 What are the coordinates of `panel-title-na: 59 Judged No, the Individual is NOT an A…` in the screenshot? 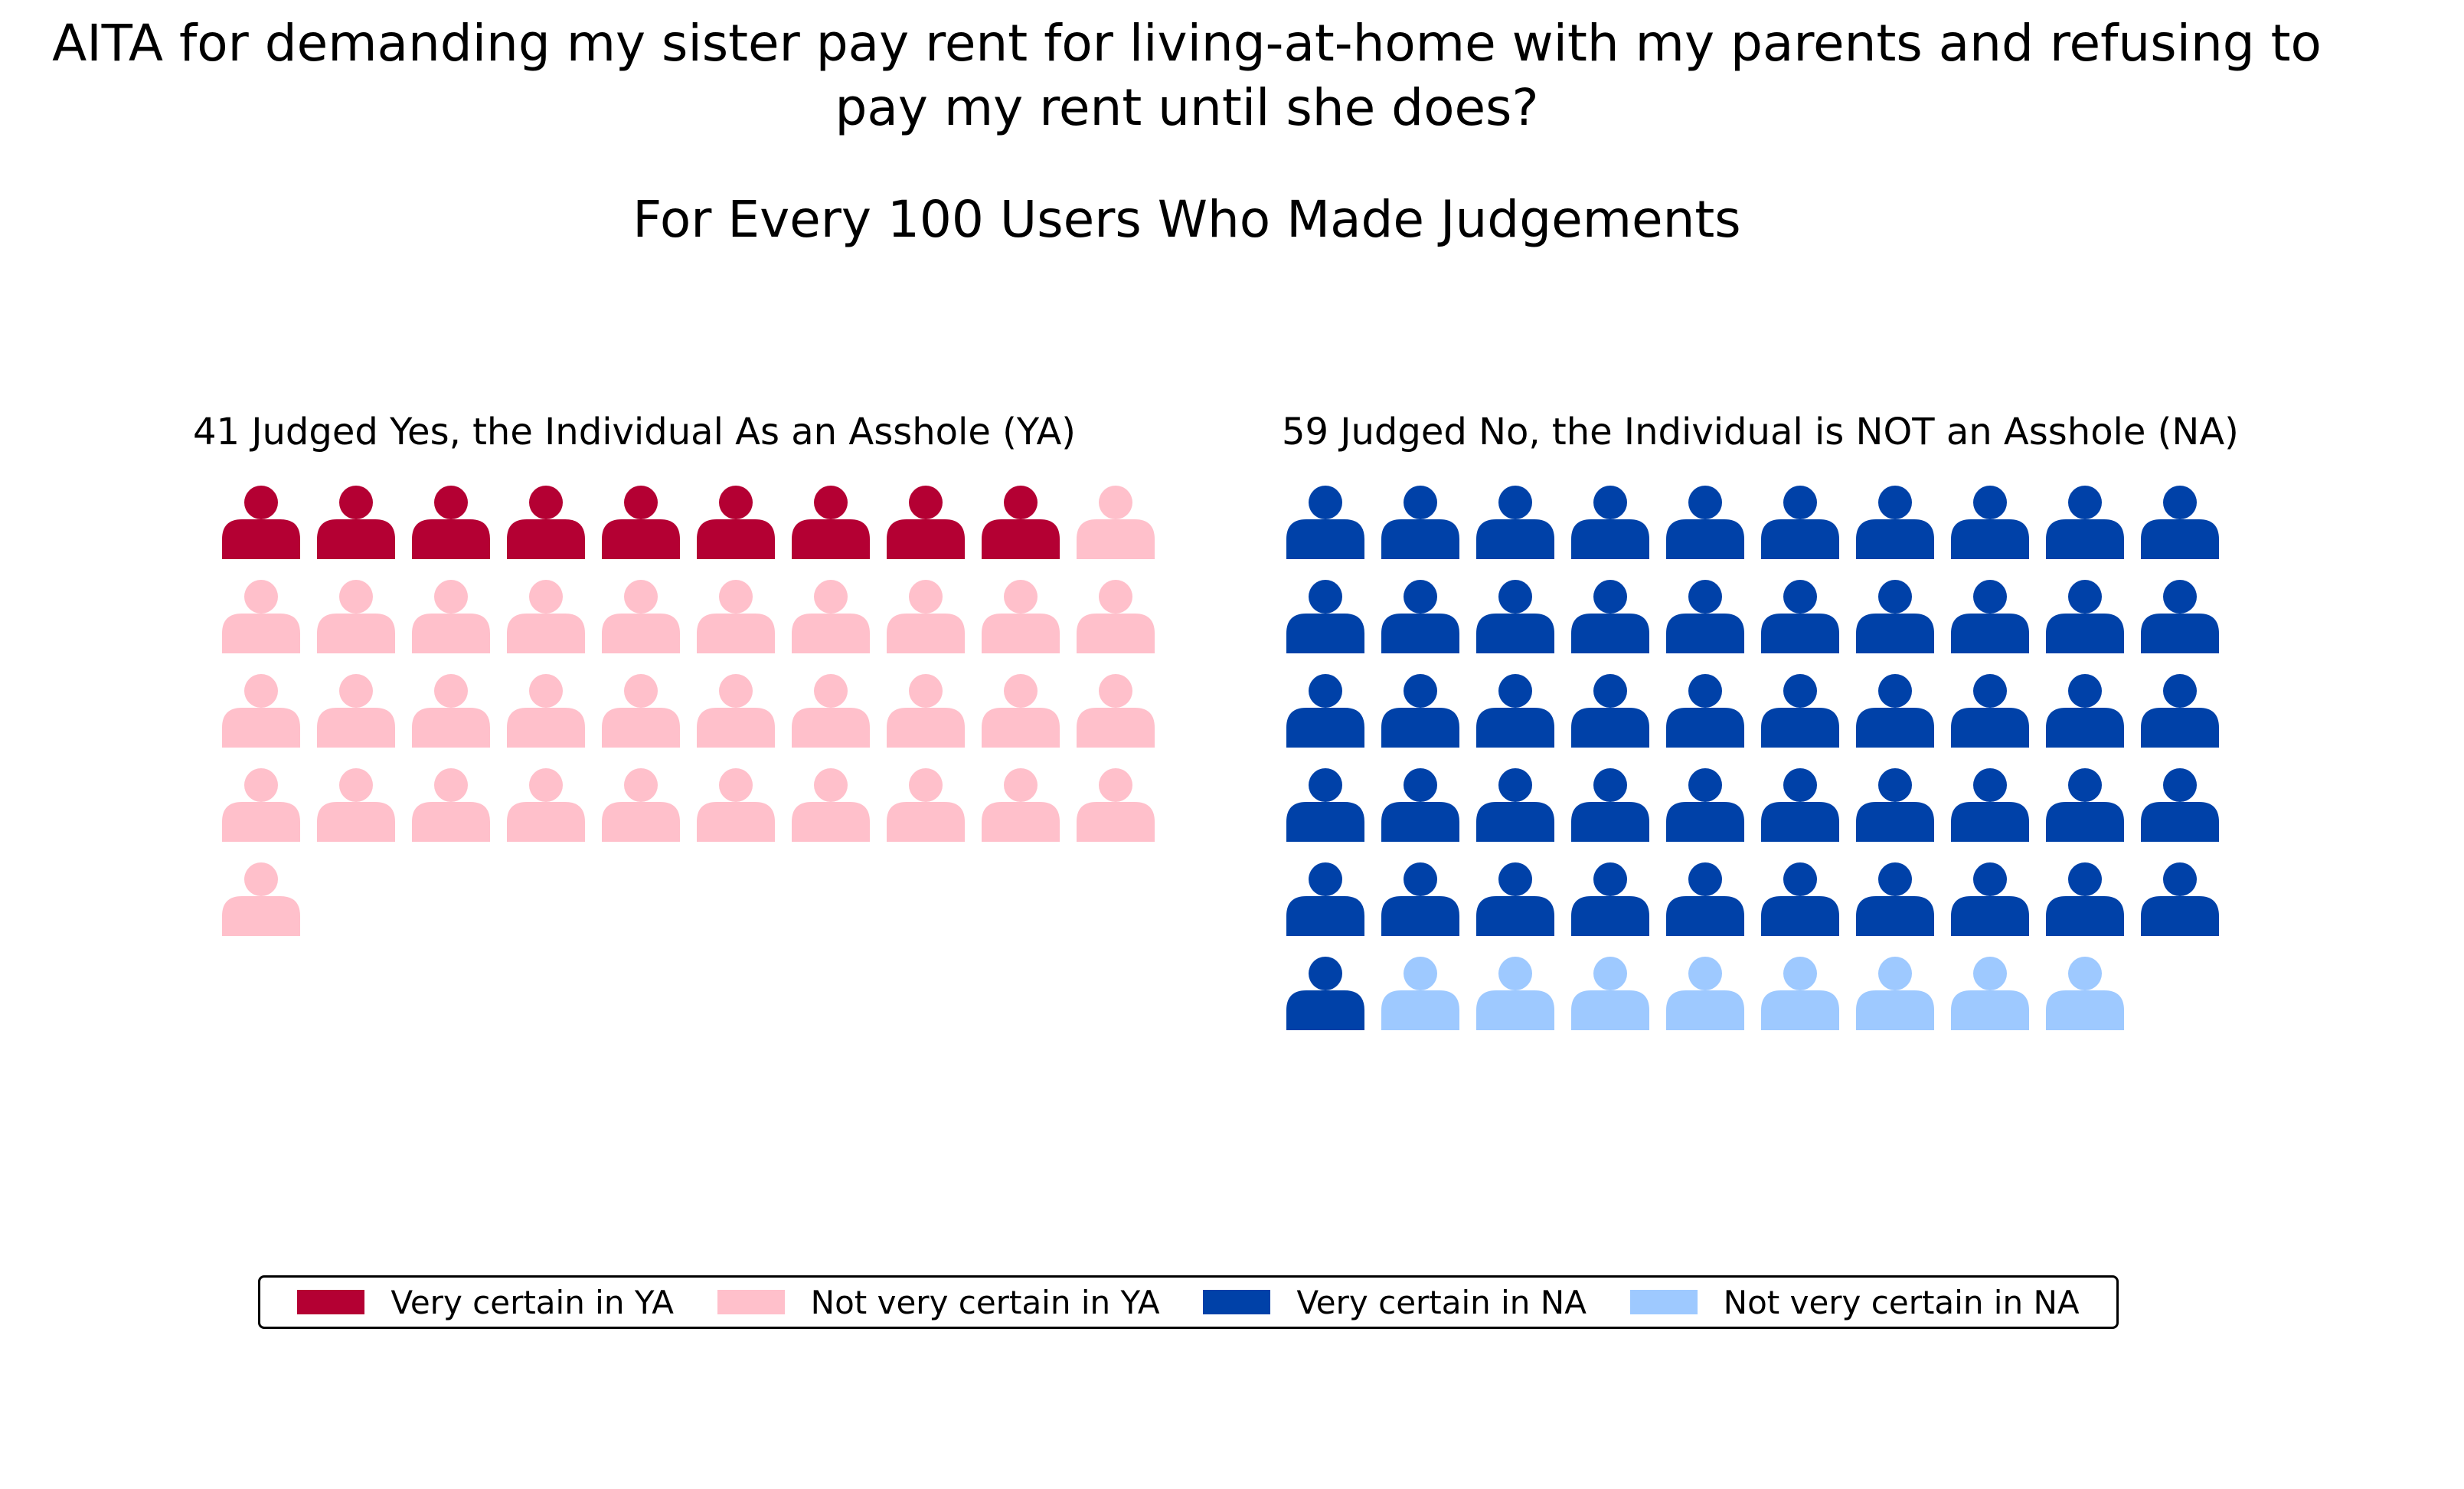 It's located at (1760, 432).